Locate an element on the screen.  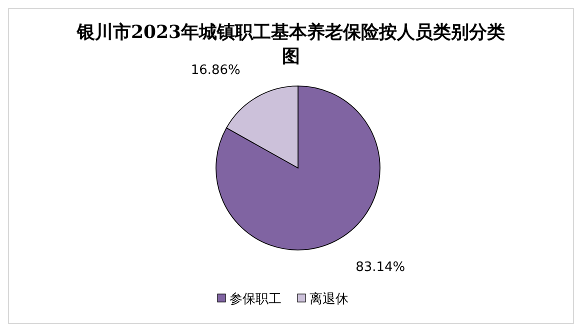
legend-label: 参保职工 is located at coordinates (256, 299).